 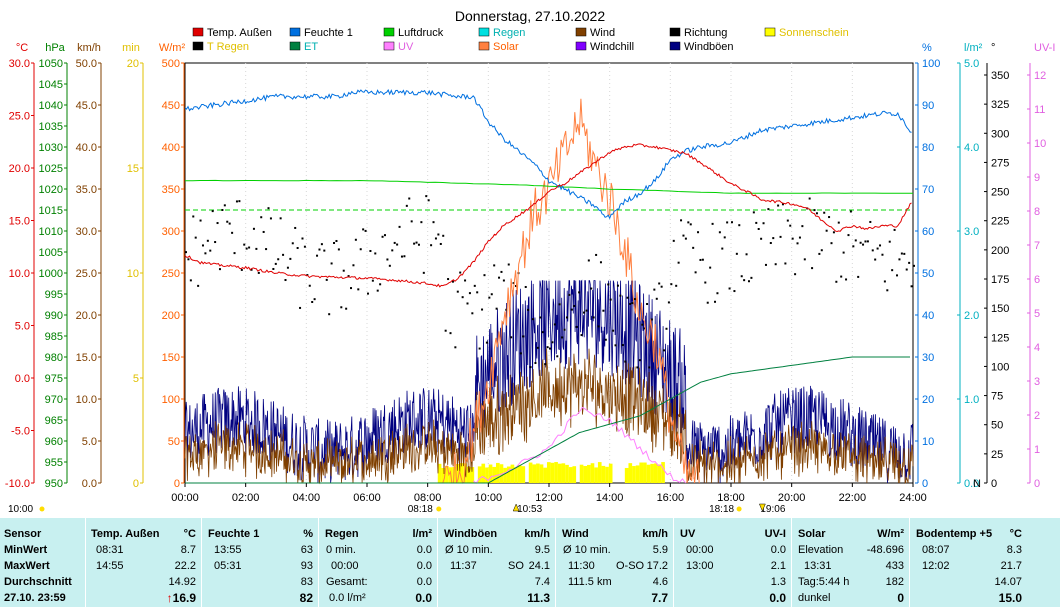 What do you see at coordinates (1000, 338) in the screenshot?
I see `right-tick-label: 125` at bounding box center [1000, 338].